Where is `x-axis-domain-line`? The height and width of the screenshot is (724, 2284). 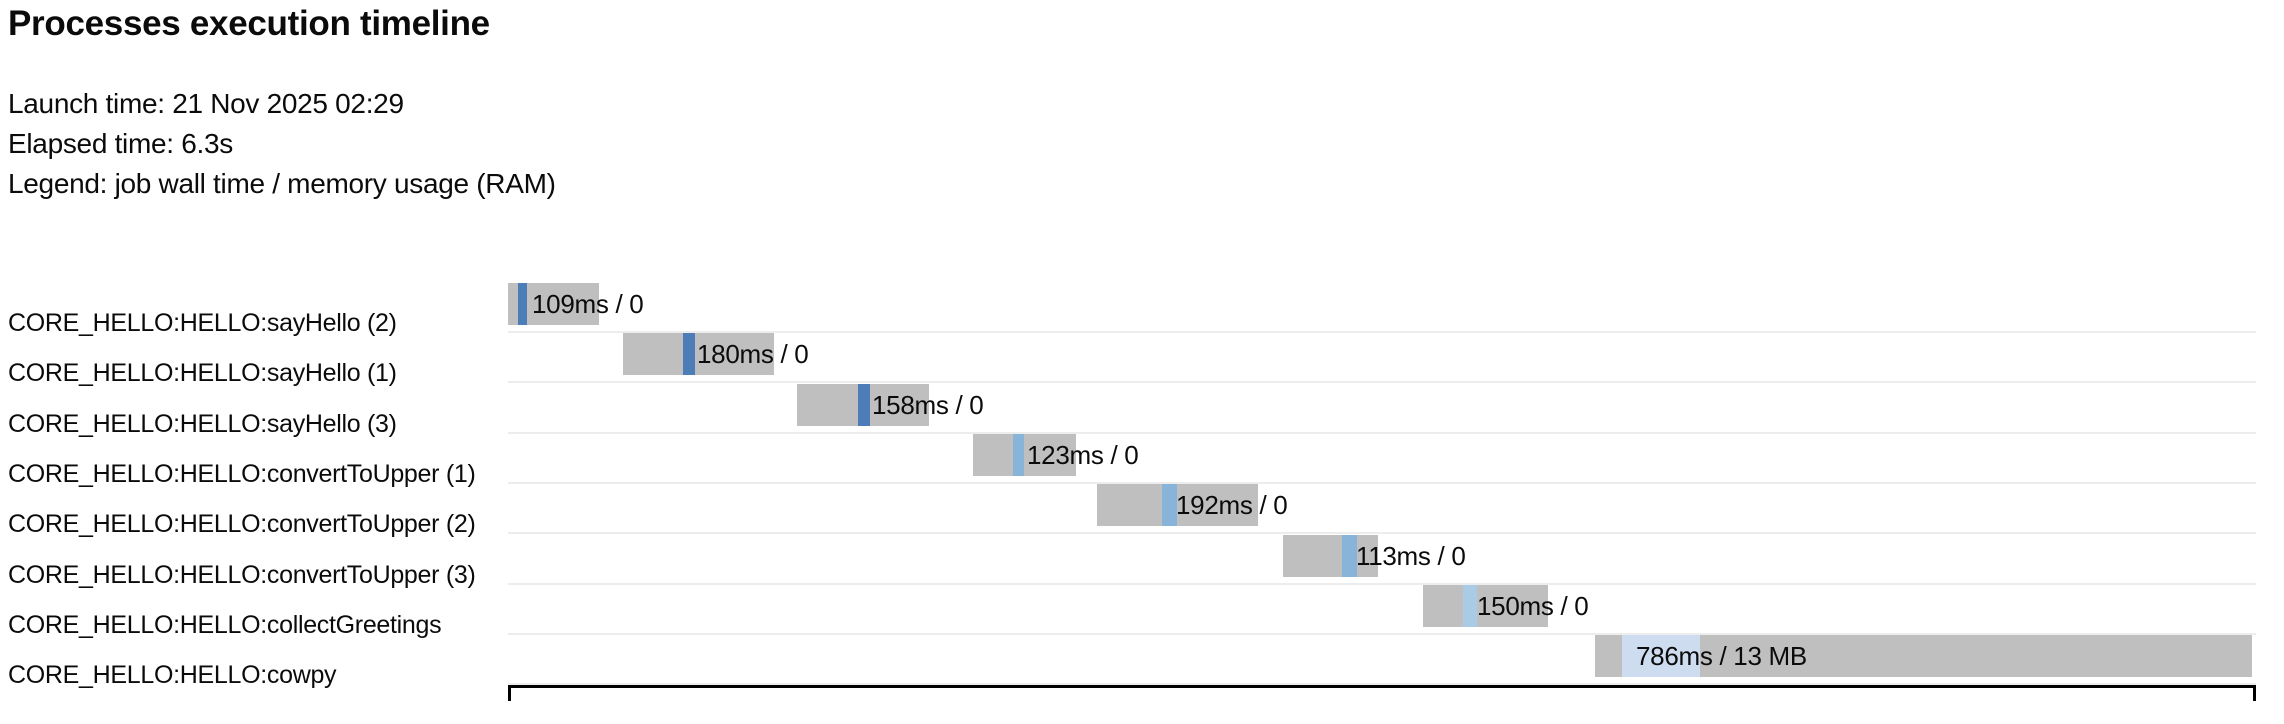 x-axis-domain-line is located at coordinates (1382, 693).